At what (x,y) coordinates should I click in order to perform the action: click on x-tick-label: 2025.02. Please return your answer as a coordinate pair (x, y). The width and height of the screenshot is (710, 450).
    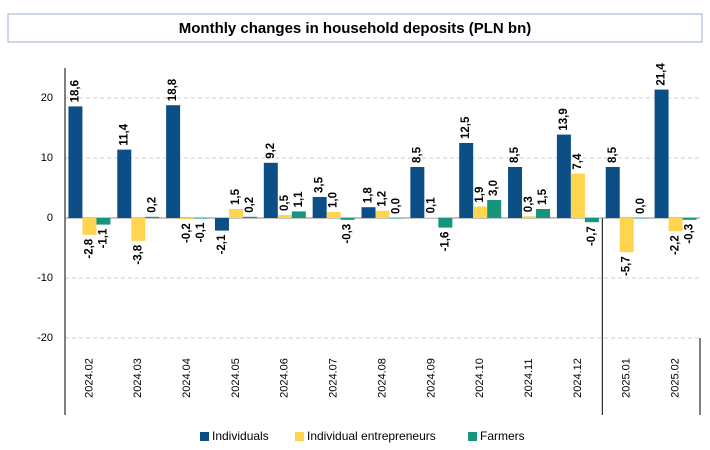
    Looking at the image, I should click on (675, 378).